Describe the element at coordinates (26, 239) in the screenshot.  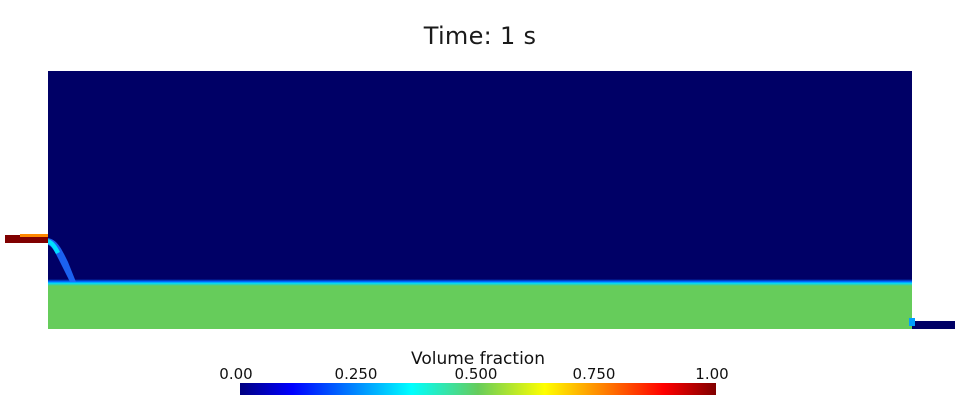
I see `inlet-pipe` at that location.